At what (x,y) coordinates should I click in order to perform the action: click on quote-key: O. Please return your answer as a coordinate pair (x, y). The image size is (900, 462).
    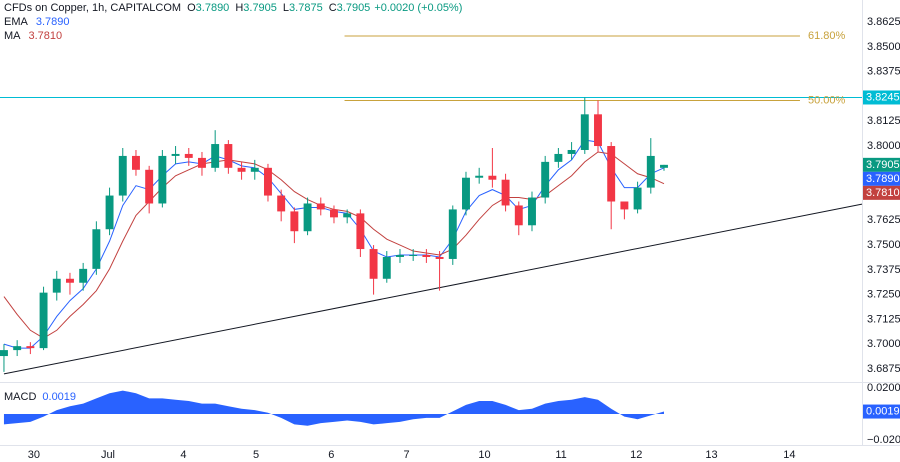
    Looking at the image, I should click on (191, 8).